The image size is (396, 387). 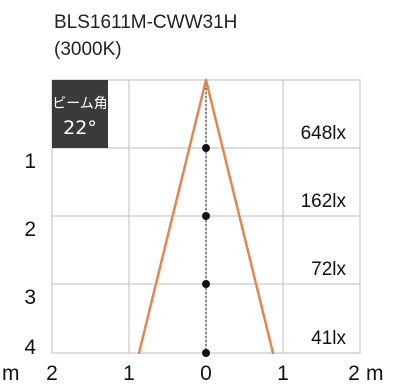 What do you see at coordinates (88, 49) in the screenshot?
I see `color-temperature: (3000K)` at bounding box center [88, 49].